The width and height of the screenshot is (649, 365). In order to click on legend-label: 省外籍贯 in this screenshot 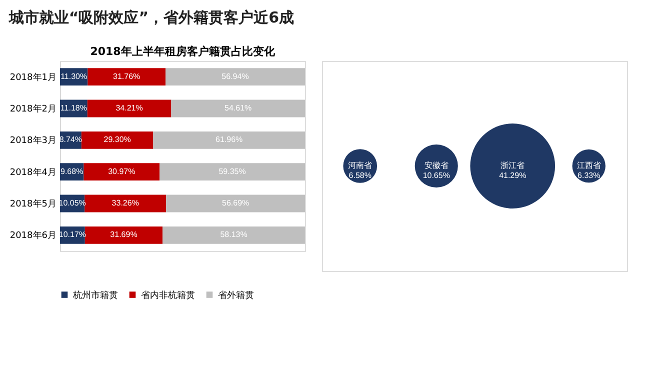, I will do `click(236, 295)`.